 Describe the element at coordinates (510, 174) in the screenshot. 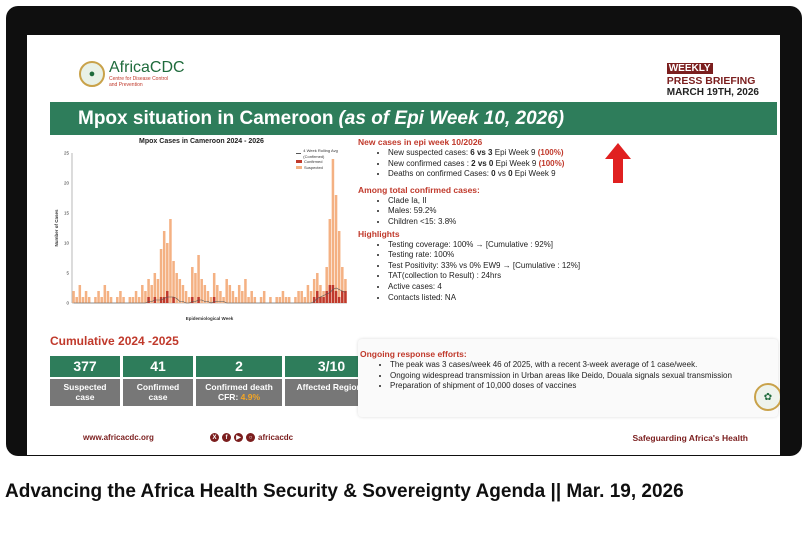

I see `deaths-value2: 0` at that location.